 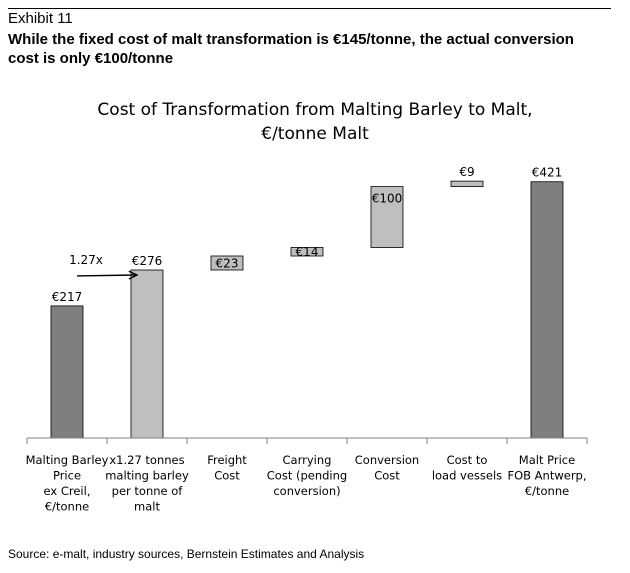 What do you see at coordinates (107, 275) in the screenshot?
I see `multiplier-arrow` at bounding box center [107, 275].